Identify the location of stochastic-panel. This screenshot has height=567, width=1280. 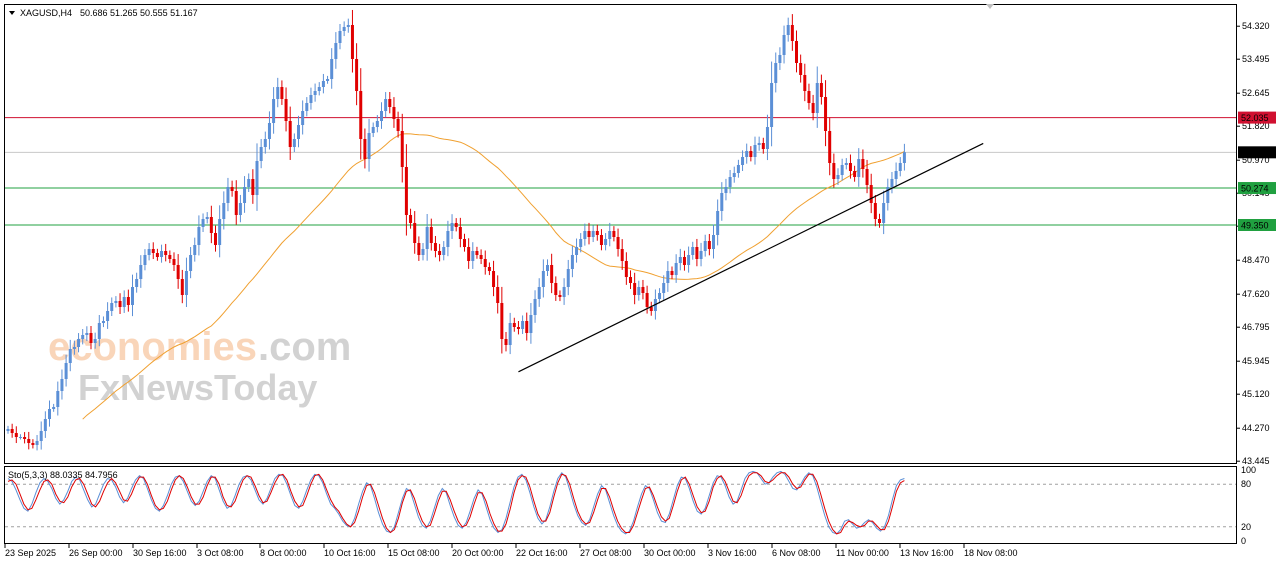
(620, 502).